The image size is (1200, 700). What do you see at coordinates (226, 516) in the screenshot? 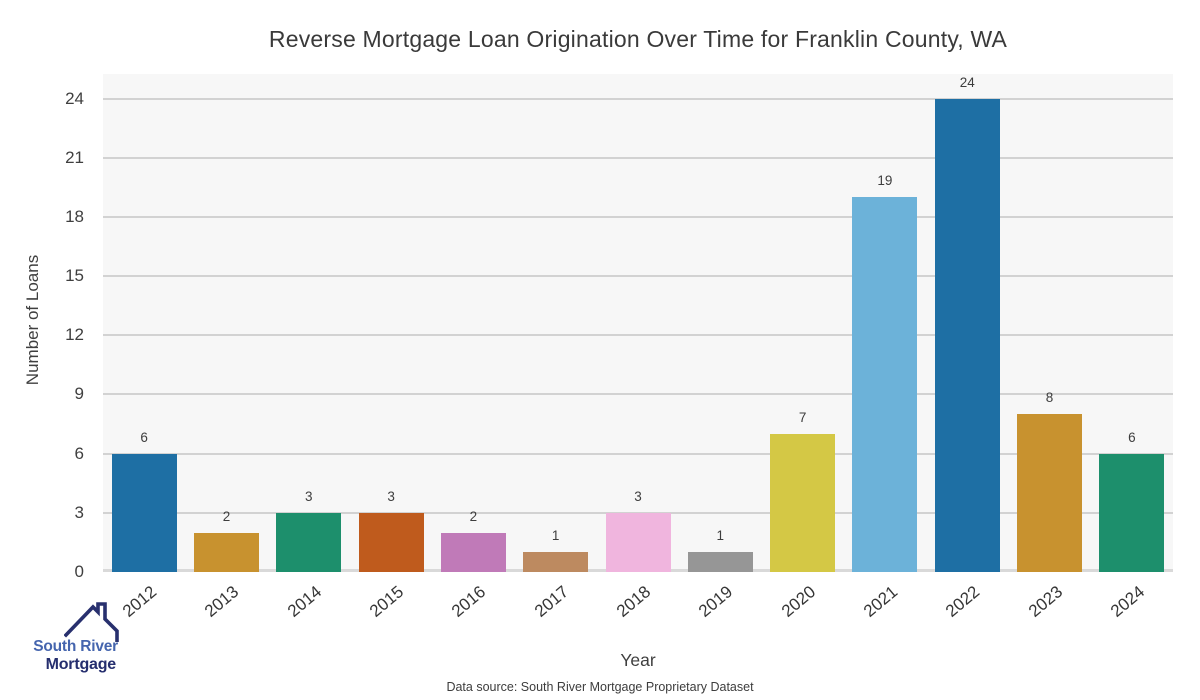
I see `bar-value-2013: 2` at bounding box center [226, 516].